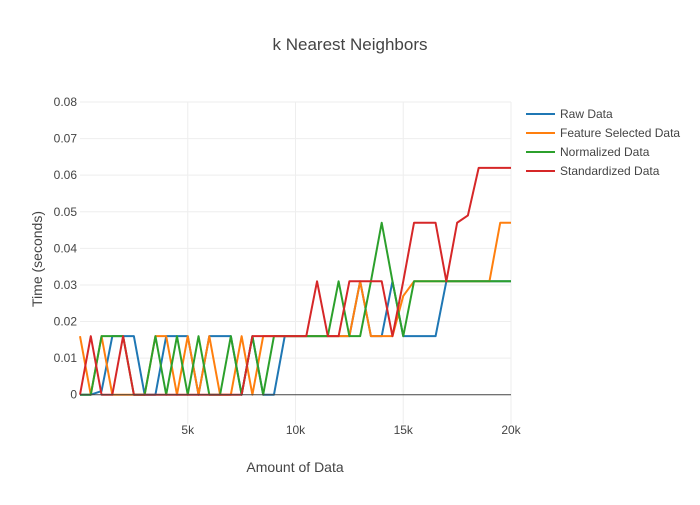 This screenshot has height=505, width=700. Describe the element at coordinates (296, 430) in the screenshot. I see `x-tick-label: 10k` at that location.